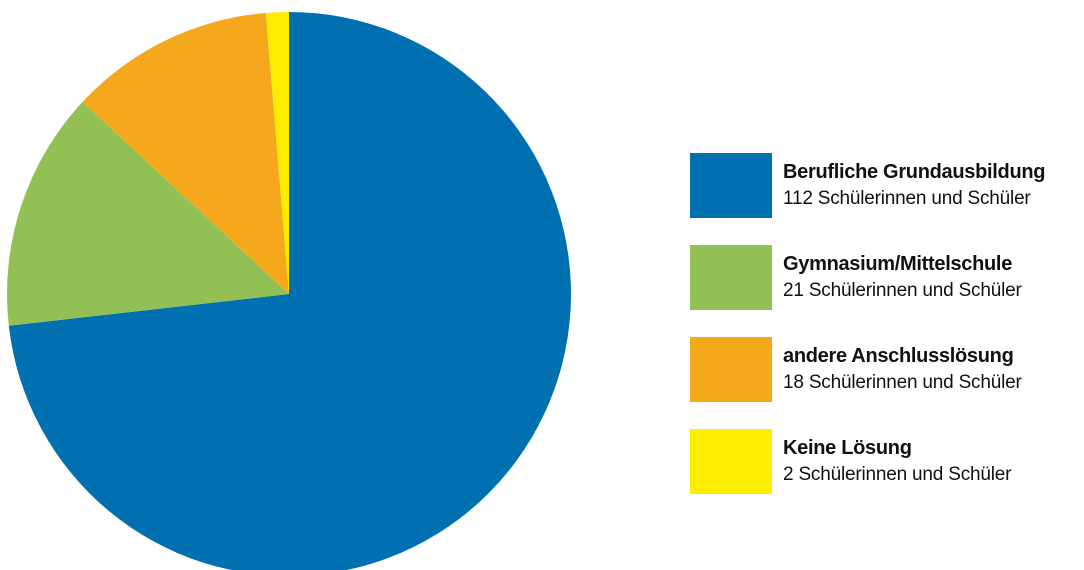 Image resolution: width=1084 pixels, height=570 pixels. Describe the element at coordinates (185, 153) in the screenshot. I see `pie-slice-andere-anschlussl-sung` at that location.